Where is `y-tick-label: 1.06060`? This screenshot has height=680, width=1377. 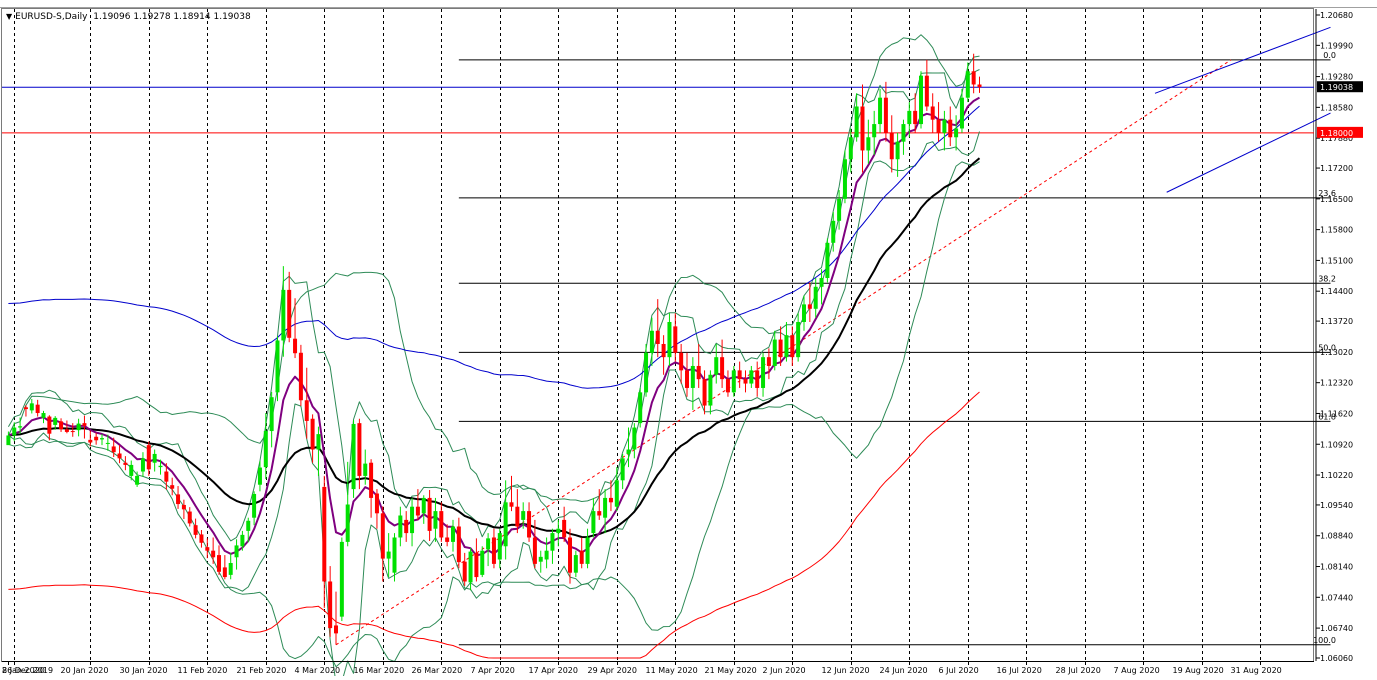
y-tick-label: 1.06060 is located at coordinates (1336, 658).